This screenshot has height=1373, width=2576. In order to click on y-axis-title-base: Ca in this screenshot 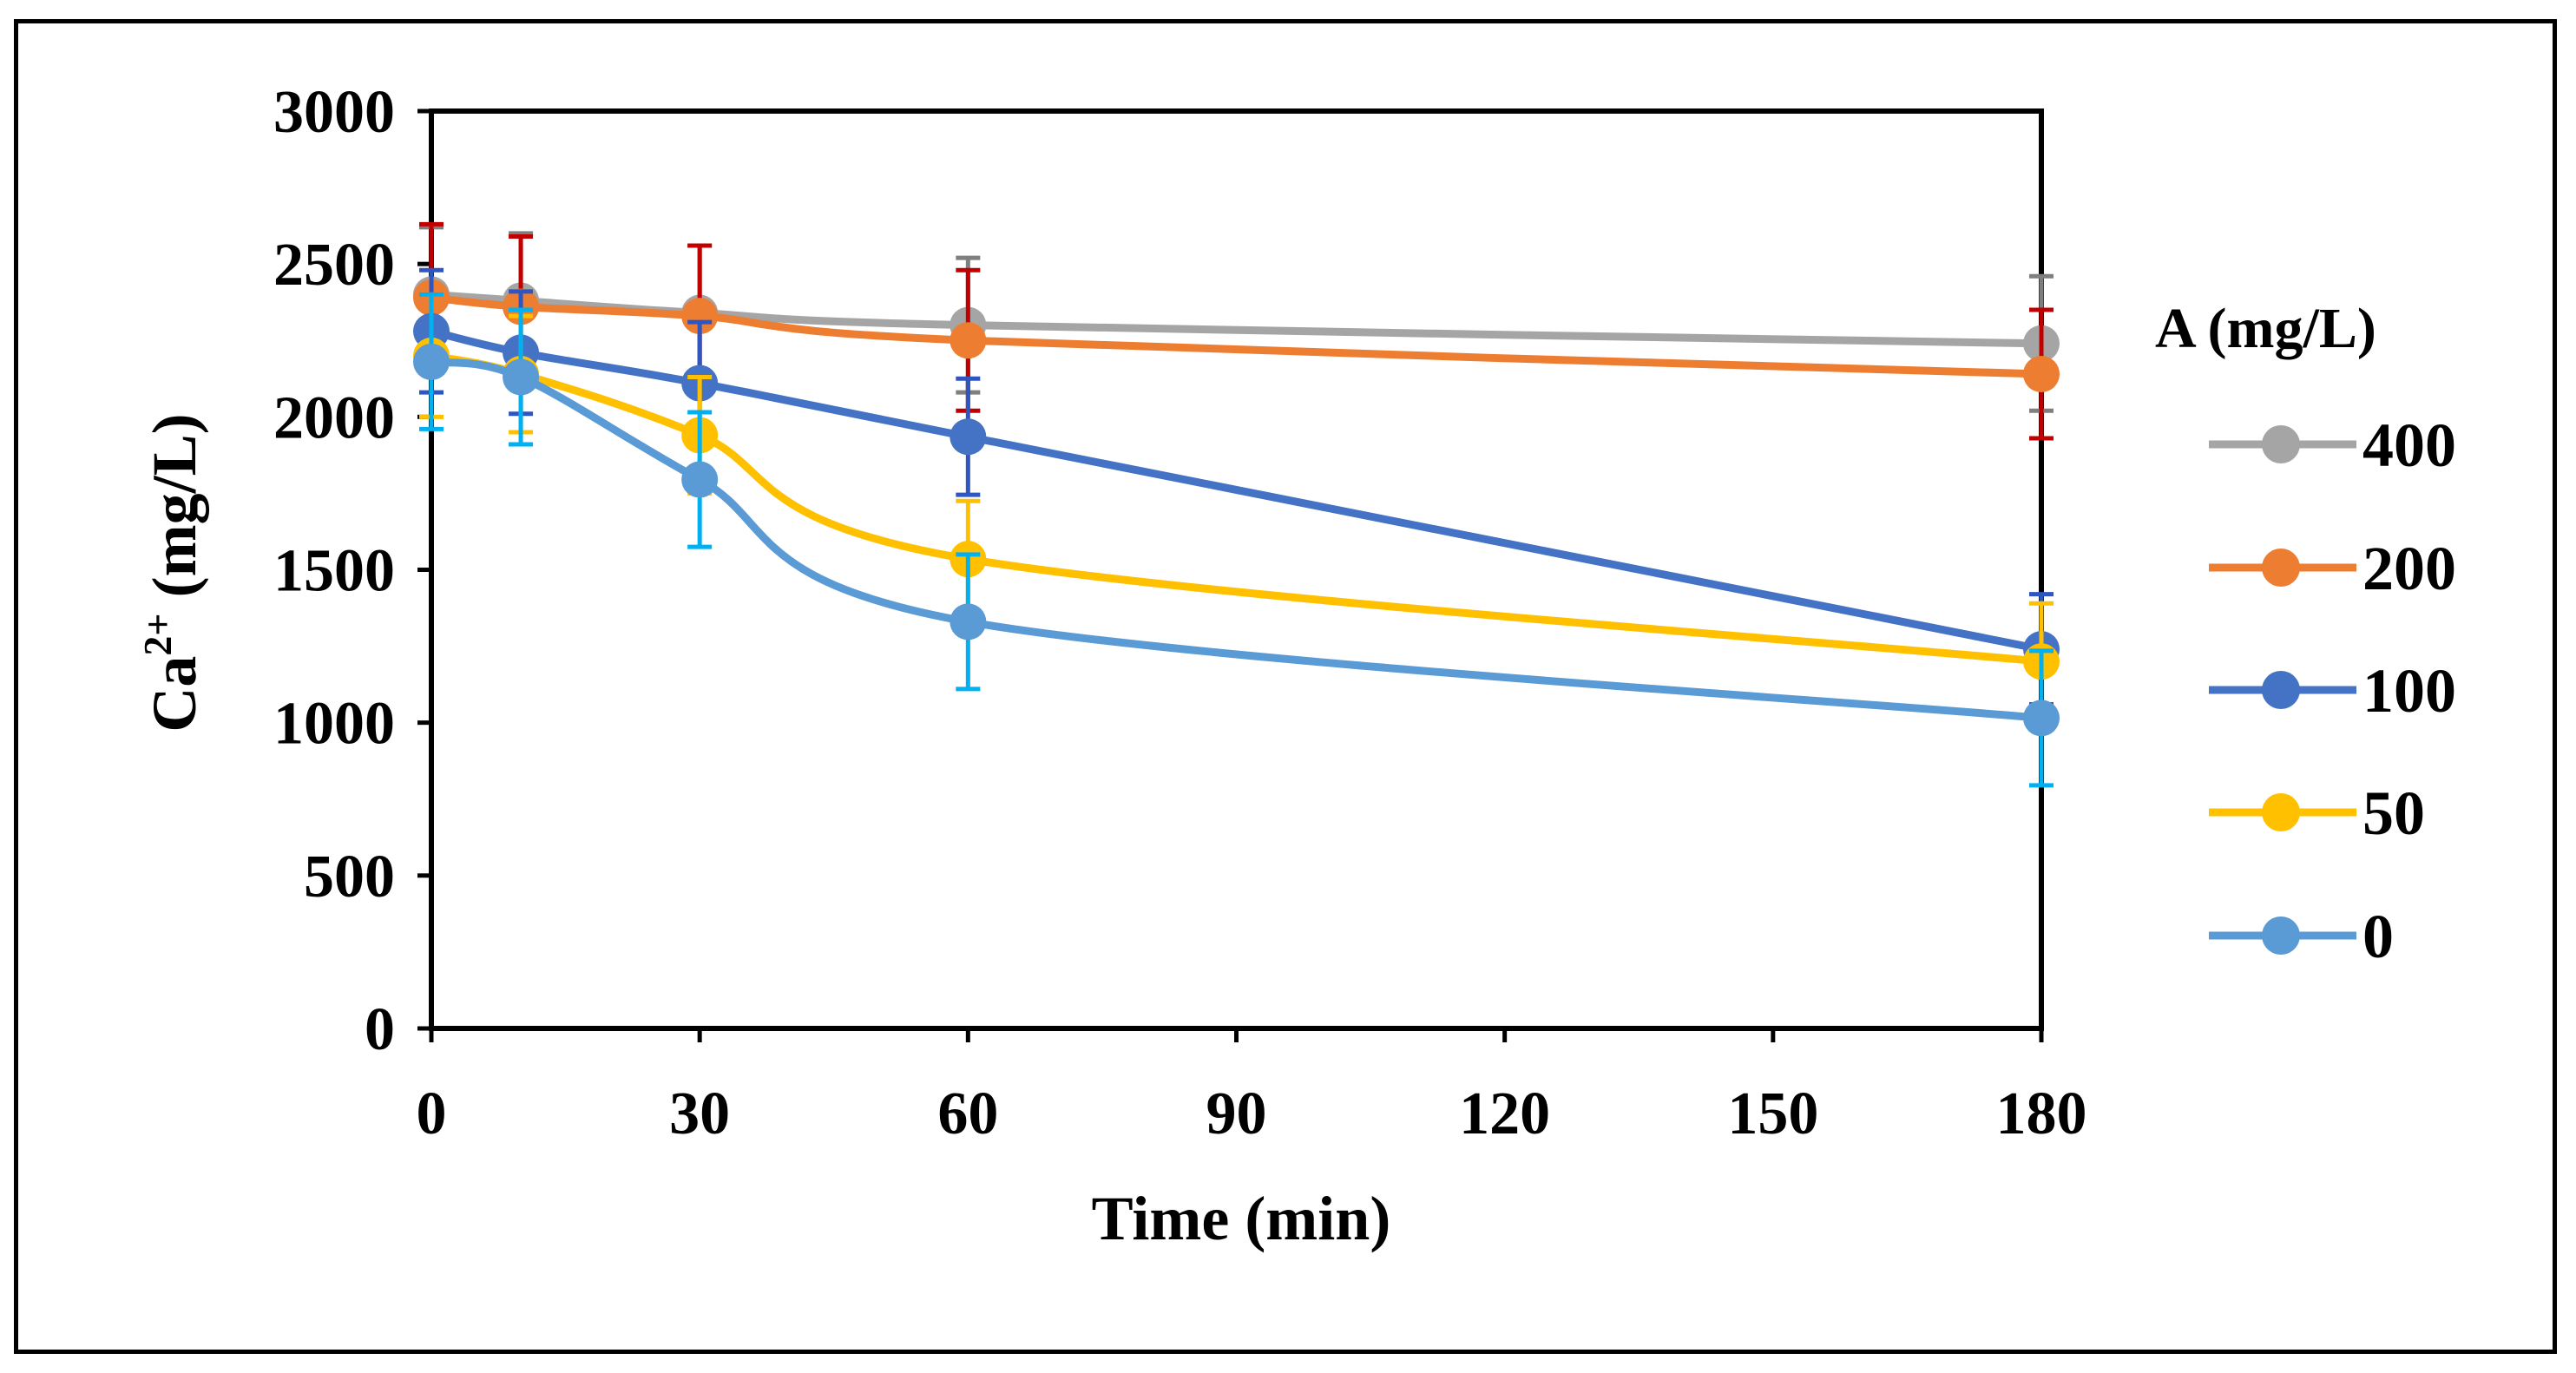, I will do `click(175, 694)`.